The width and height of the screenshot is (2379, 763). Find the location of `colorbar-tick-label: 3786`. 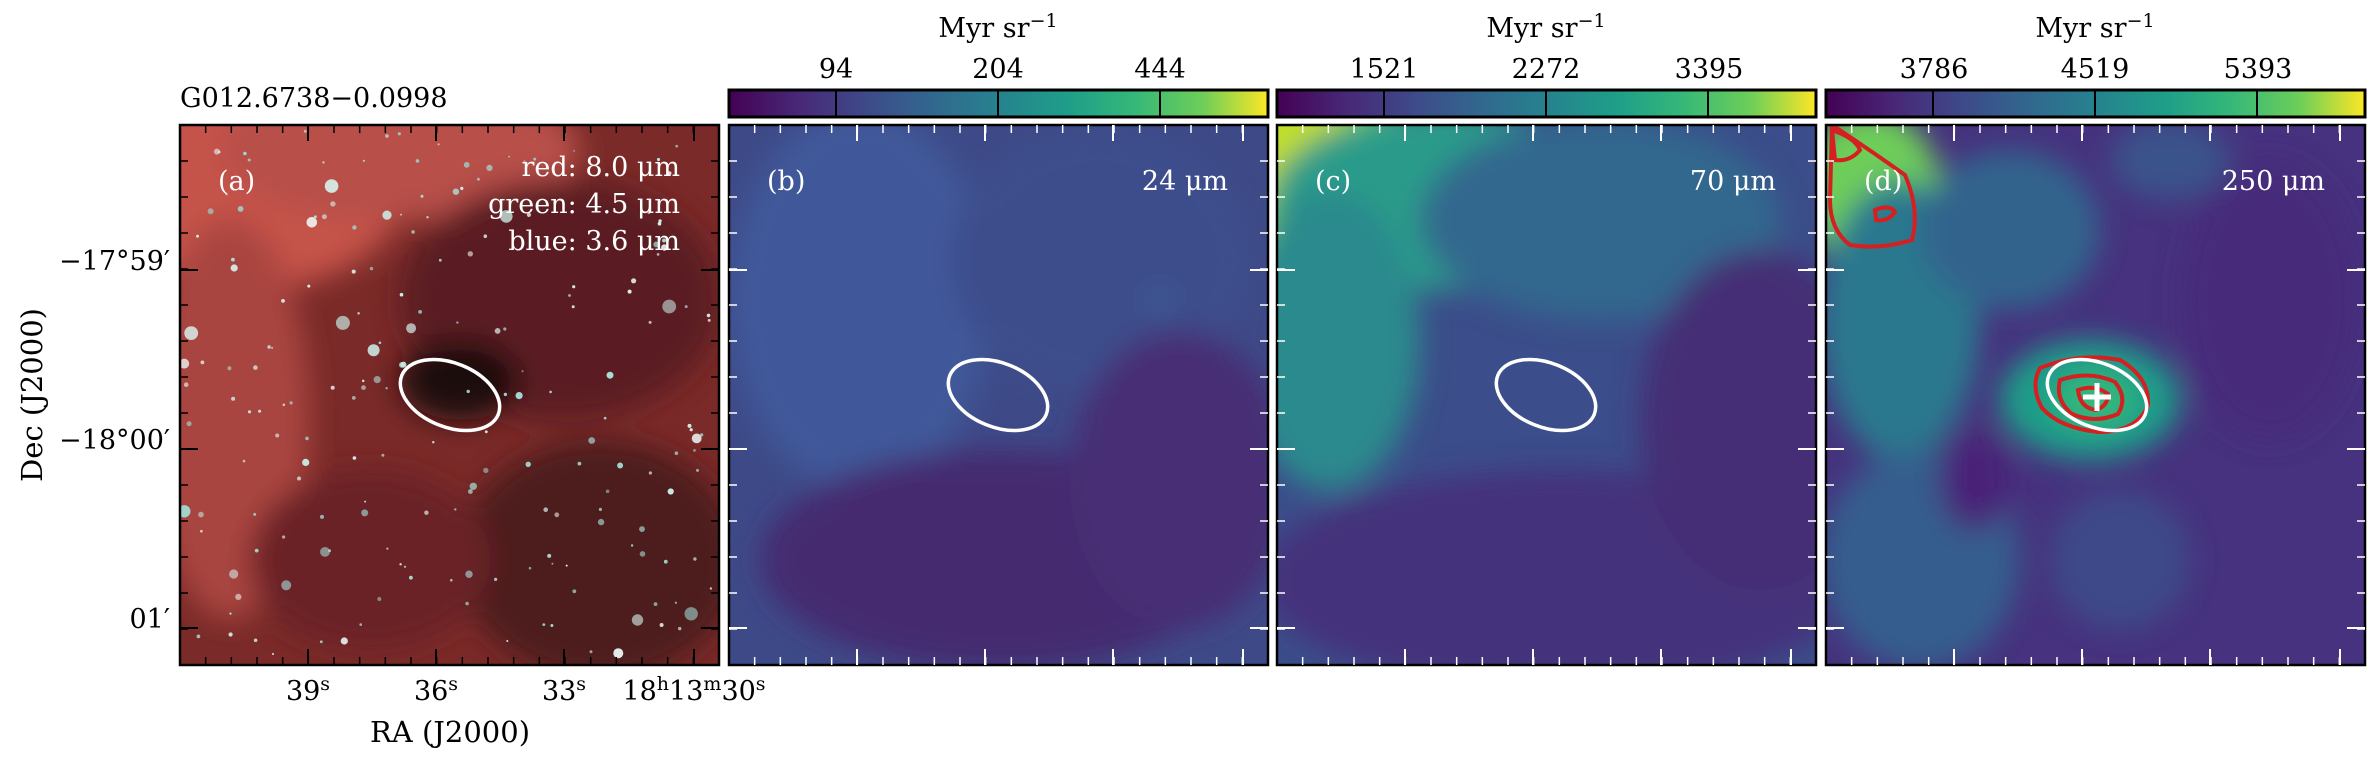

colorbar-tick-label: 3786 is located at coordinates (1934, 69).